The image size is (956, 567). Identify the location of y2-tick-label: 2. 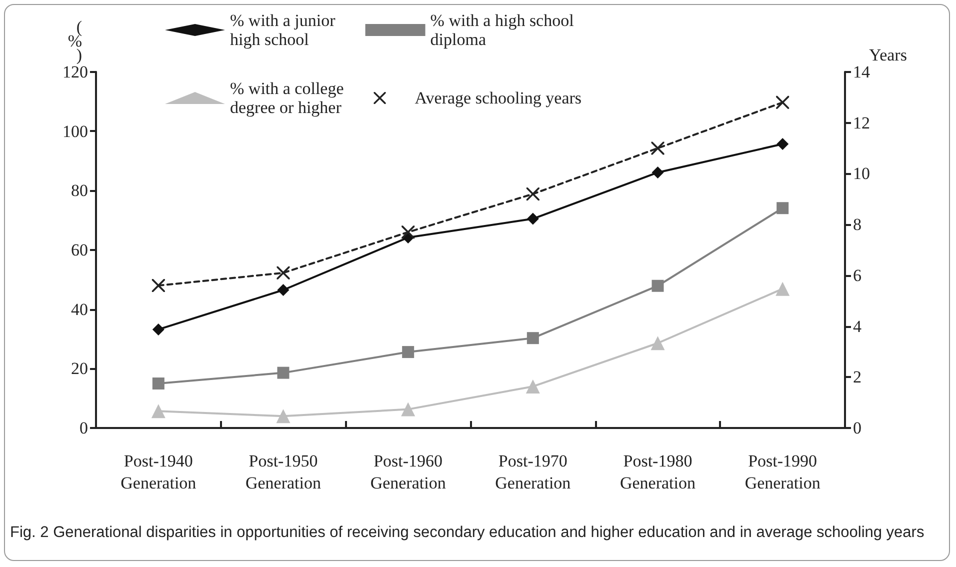
(857, 377).